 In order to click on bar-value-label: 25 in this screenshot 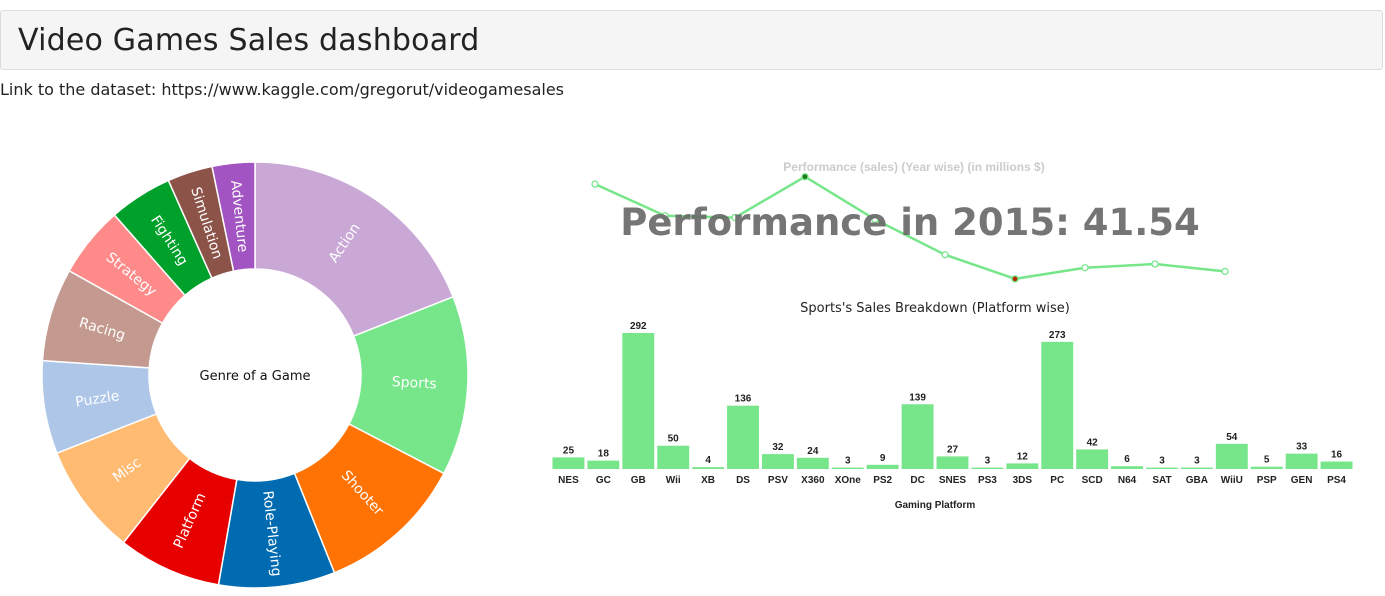, I will do `click(569, 450)`.